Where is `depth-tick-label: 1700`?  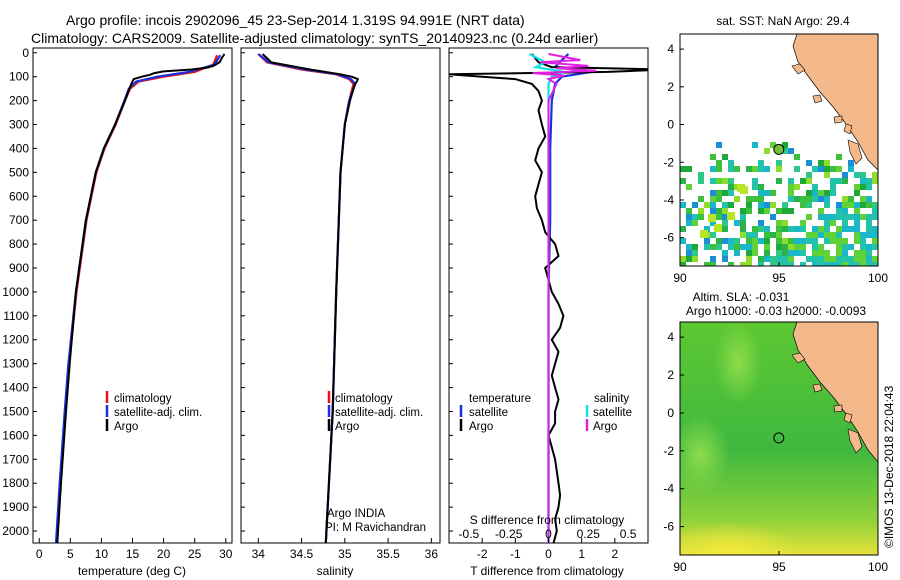
depth-tick-label: 1700 is located at coordinates (15, 459).